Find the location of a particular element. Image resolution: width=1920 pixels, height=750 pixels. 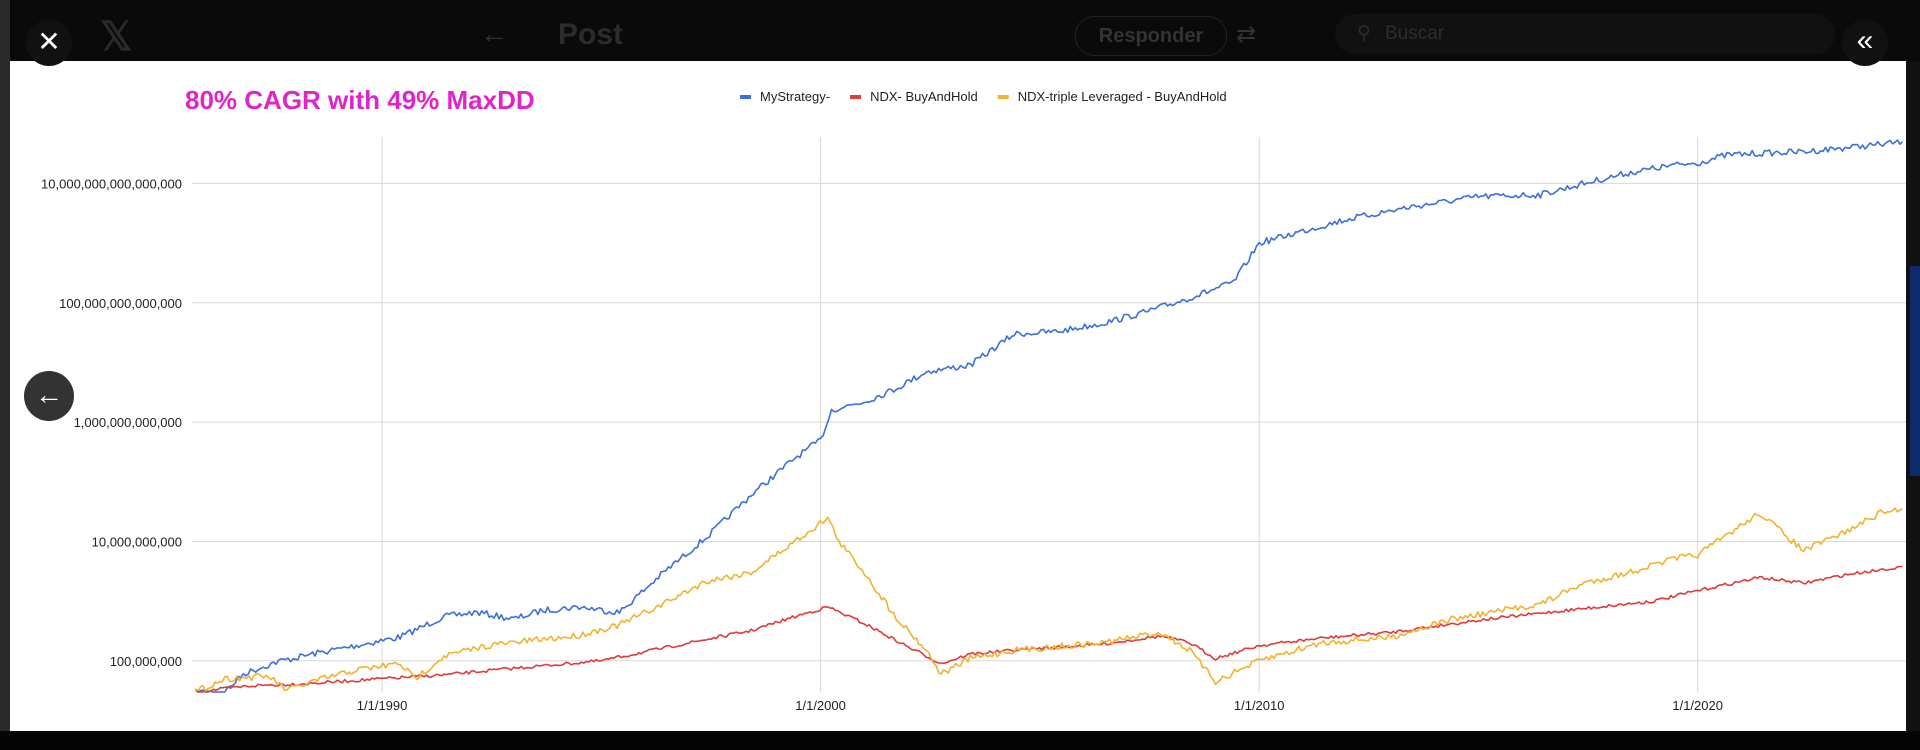

chart-title: 80% CAGR with 49% MaxDD is located at coordinates (360, 100).